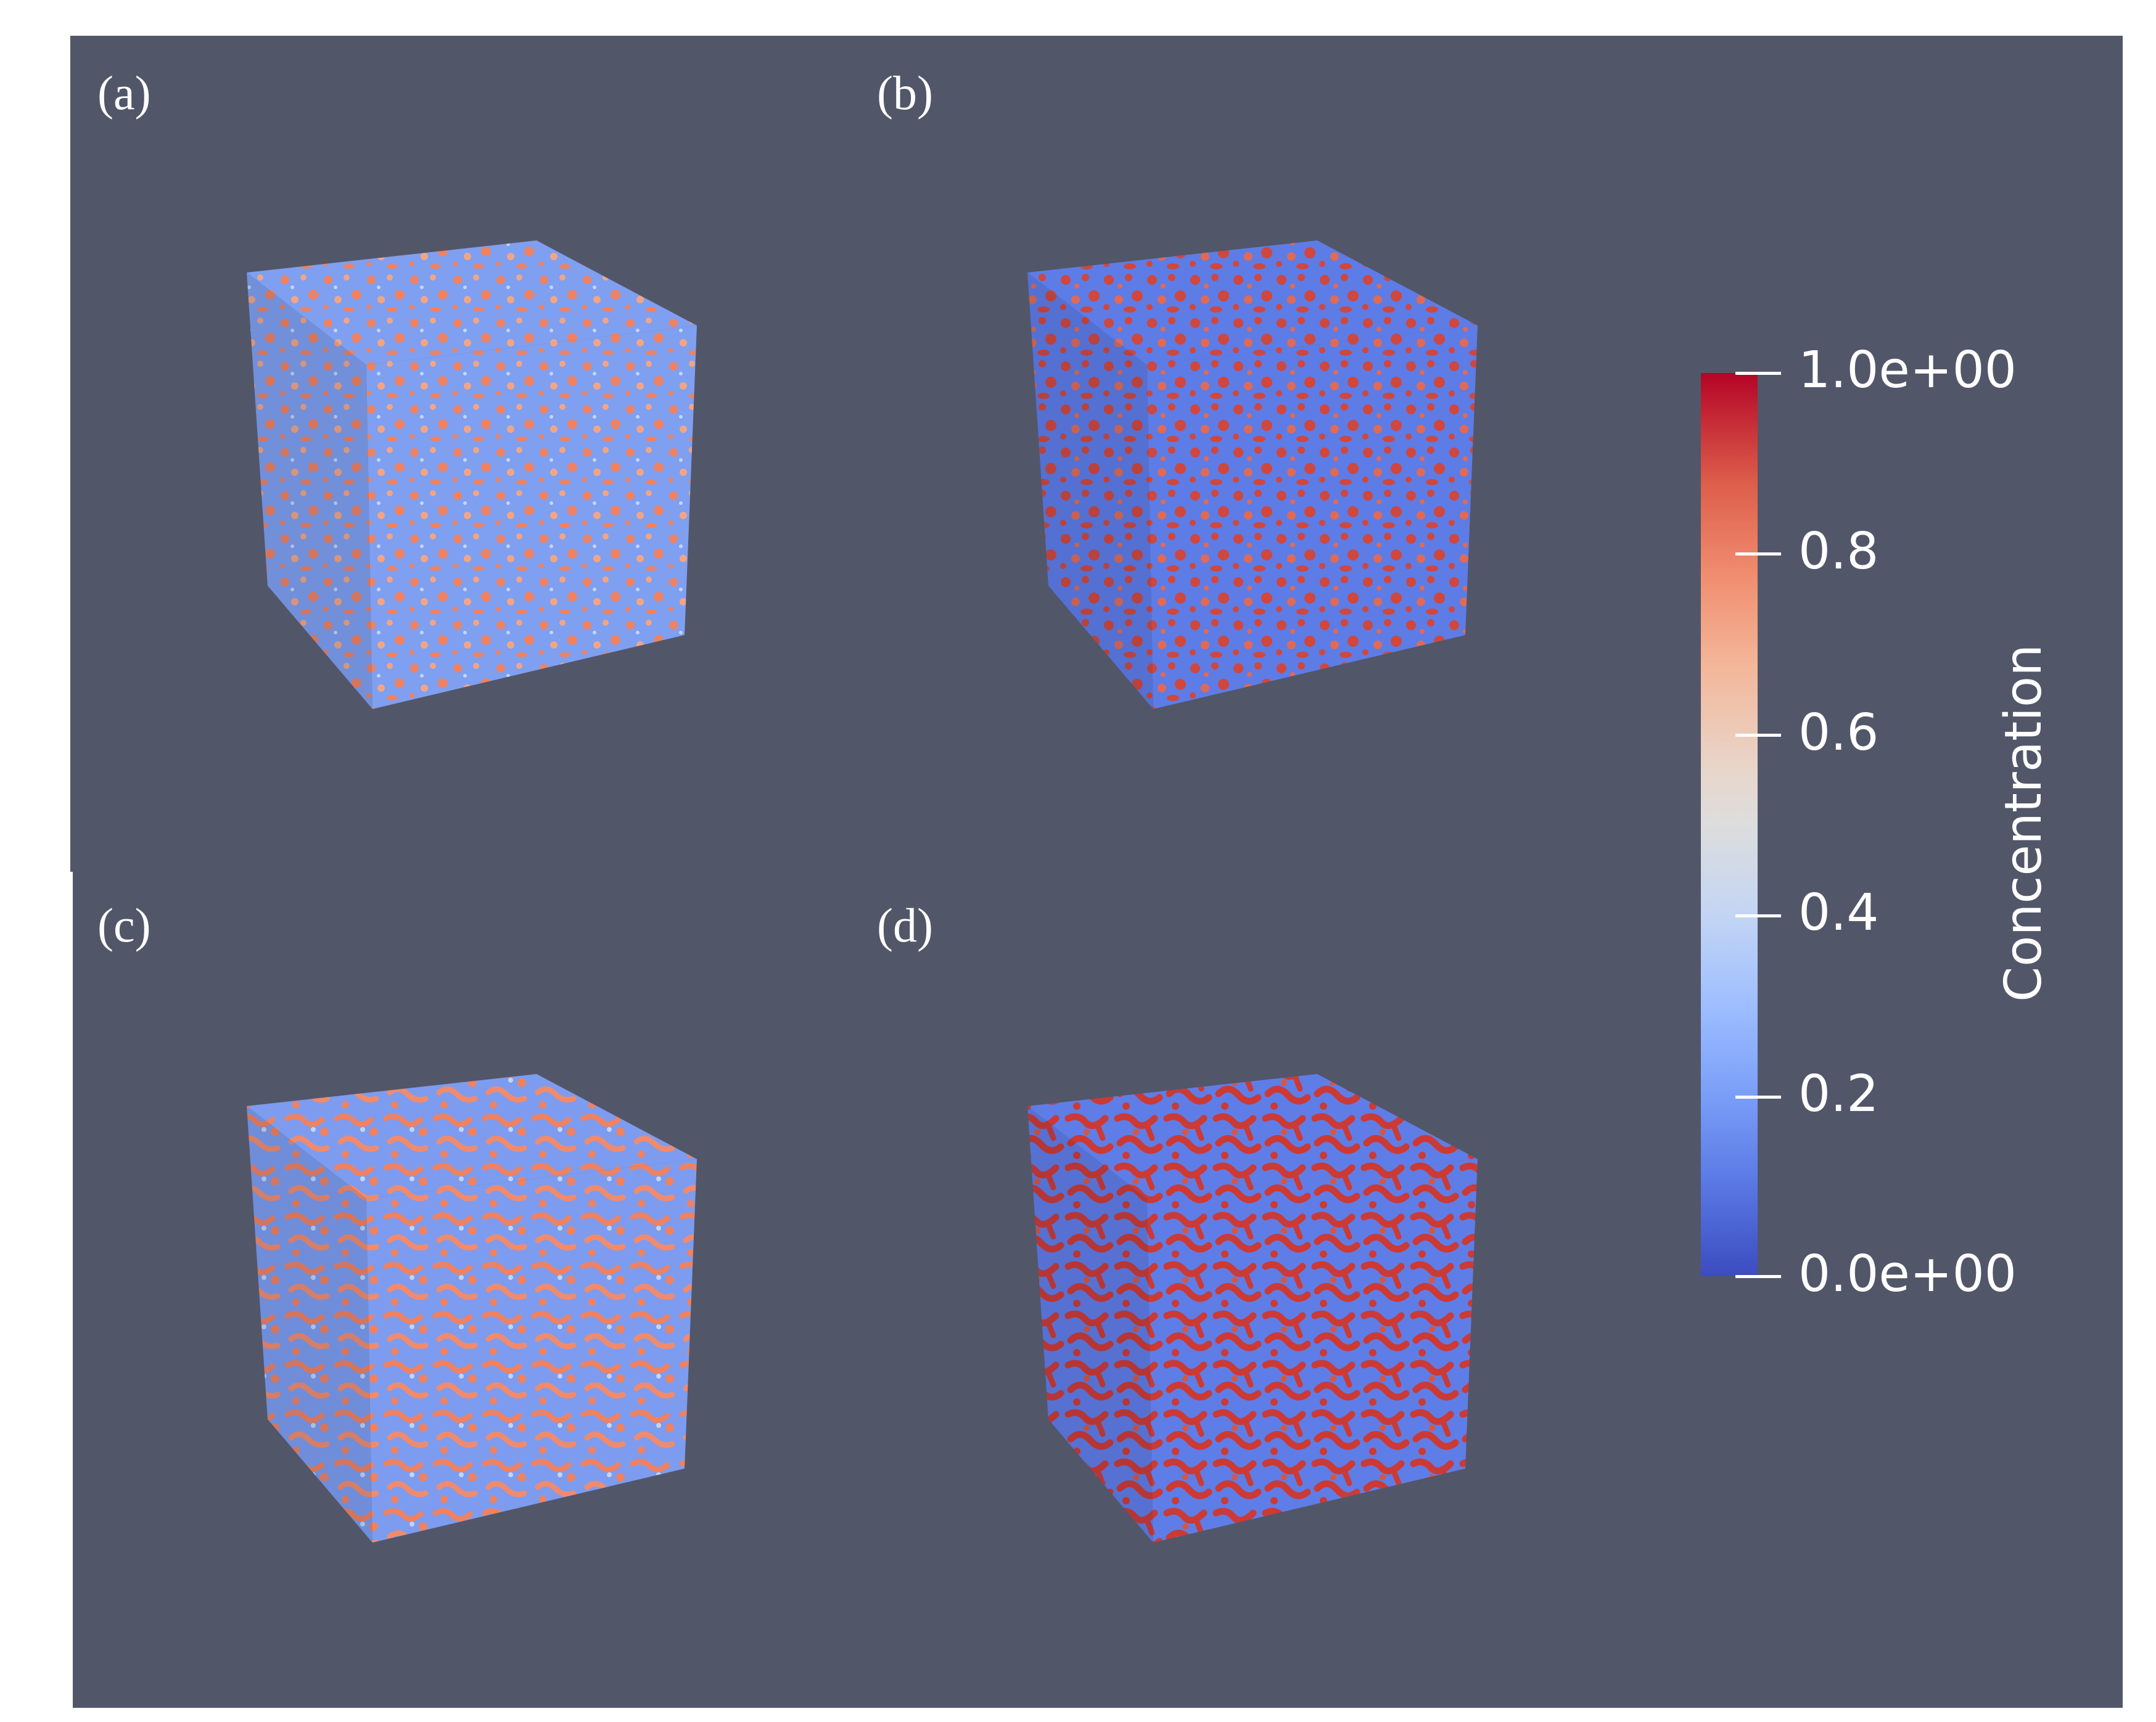  I want to click on panel-label-c: (c), so click(124, 925).